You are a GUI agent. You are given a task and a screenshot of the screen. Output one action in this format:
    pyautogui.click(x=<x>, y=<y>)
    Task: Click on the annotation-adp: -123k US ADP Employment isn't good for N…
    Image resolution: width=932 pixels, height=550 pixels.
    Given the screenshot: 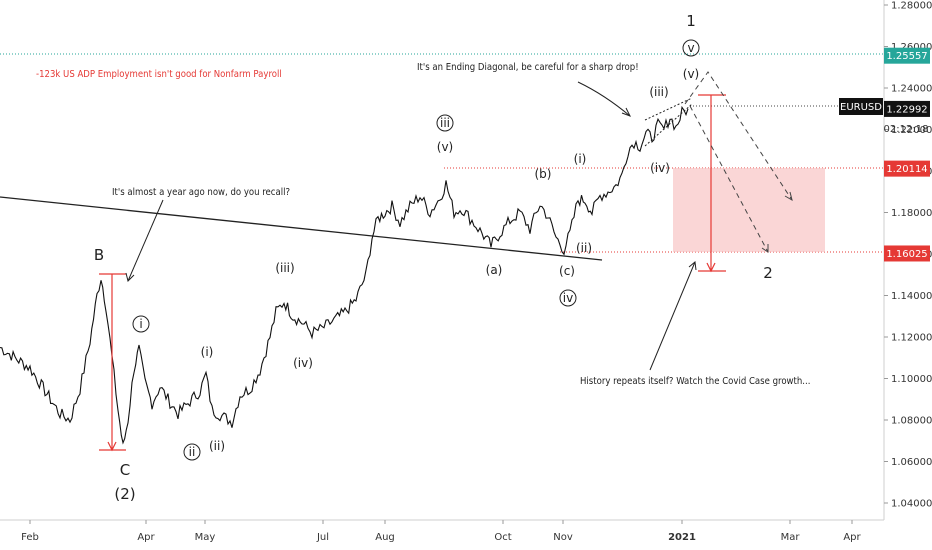 What is the action you would take?
    pyautogui.click(x=159, y=74)
    